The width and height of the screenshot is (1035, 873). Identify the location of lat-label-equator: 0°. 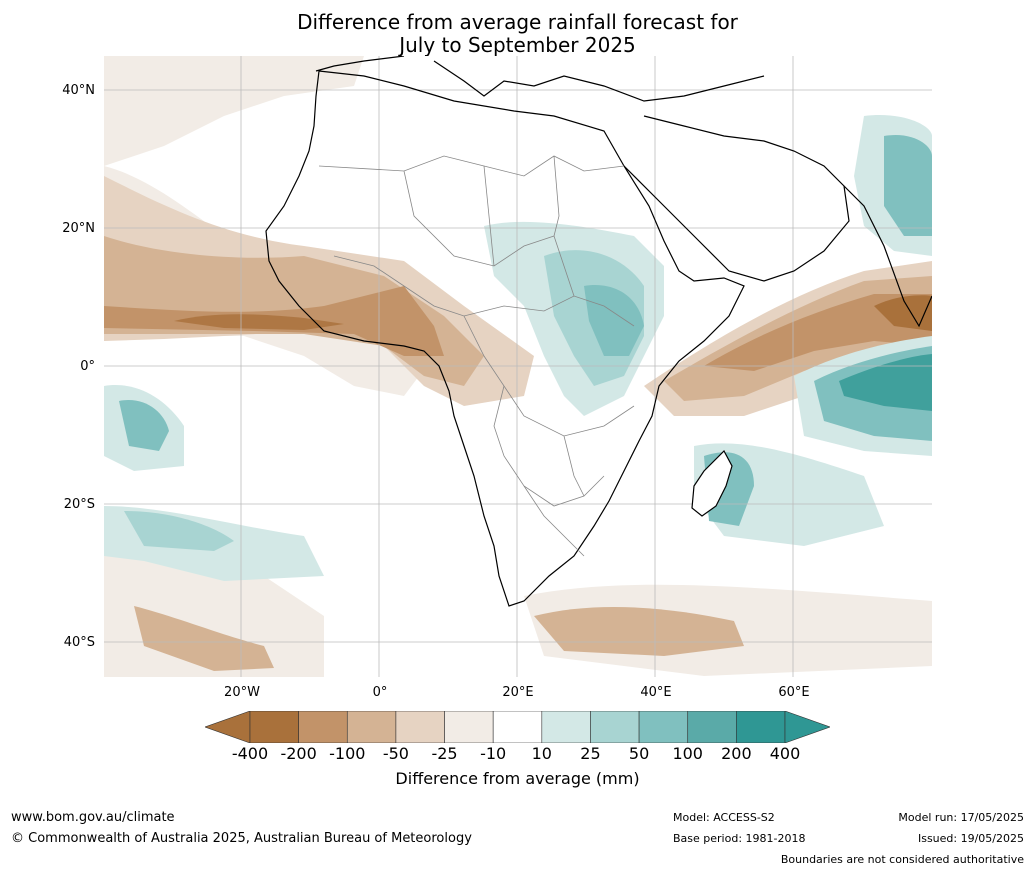
(87, 366).